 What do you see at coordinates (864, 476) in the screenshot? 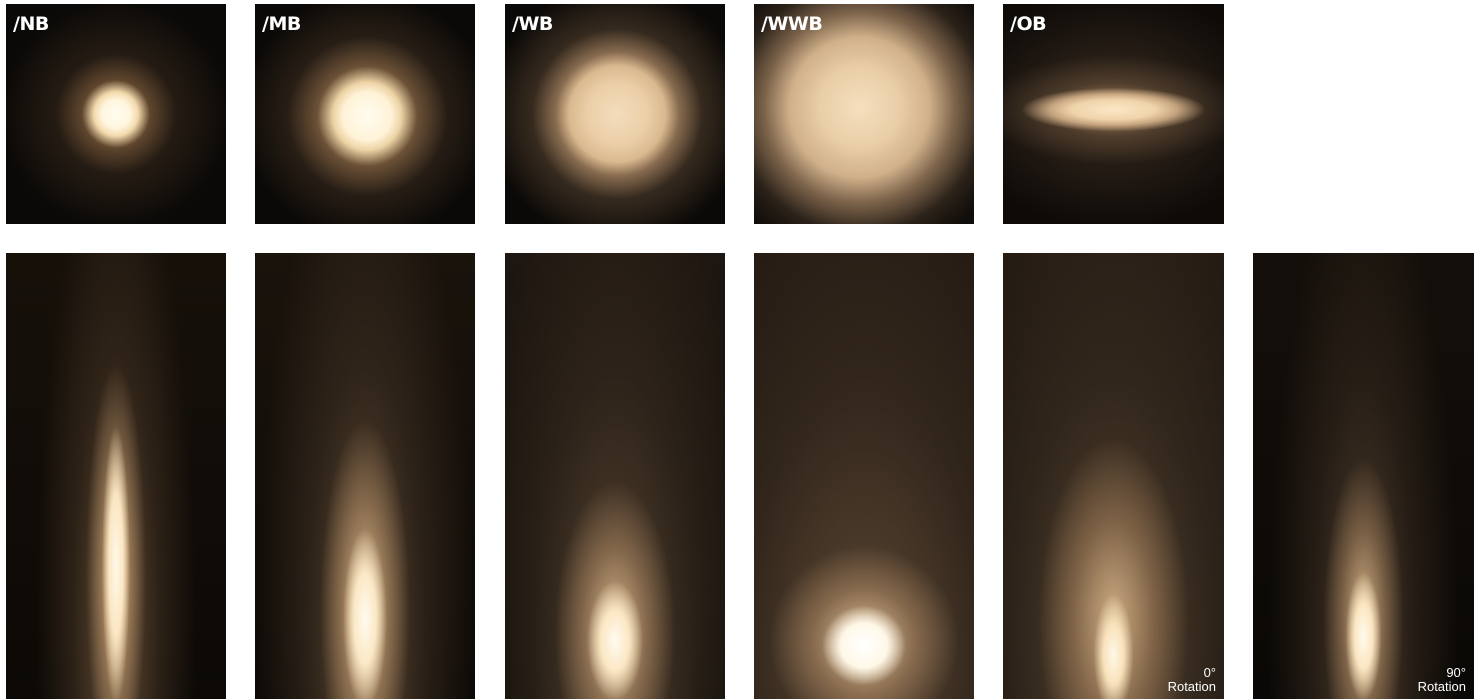
I see `beam-profile-wwb` at bounding box center [864, 476].